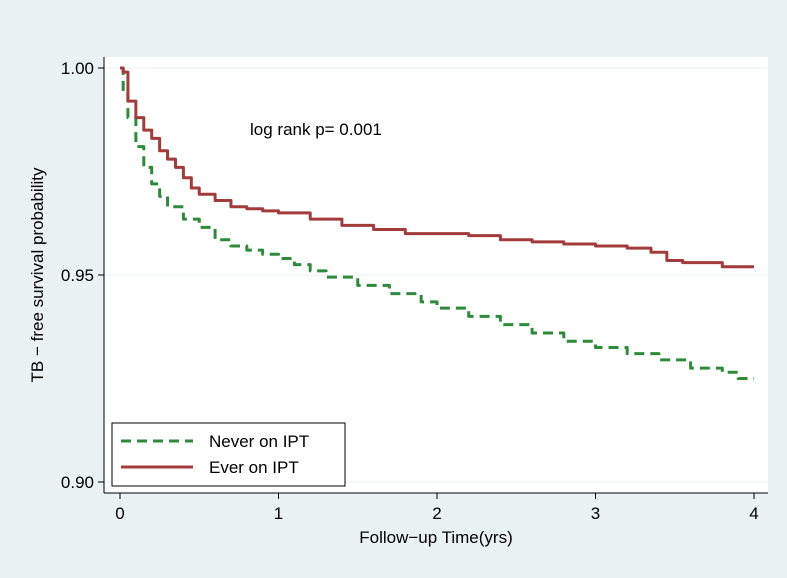  I want to click on x-tick-label-0: 0, so click(119, 513).